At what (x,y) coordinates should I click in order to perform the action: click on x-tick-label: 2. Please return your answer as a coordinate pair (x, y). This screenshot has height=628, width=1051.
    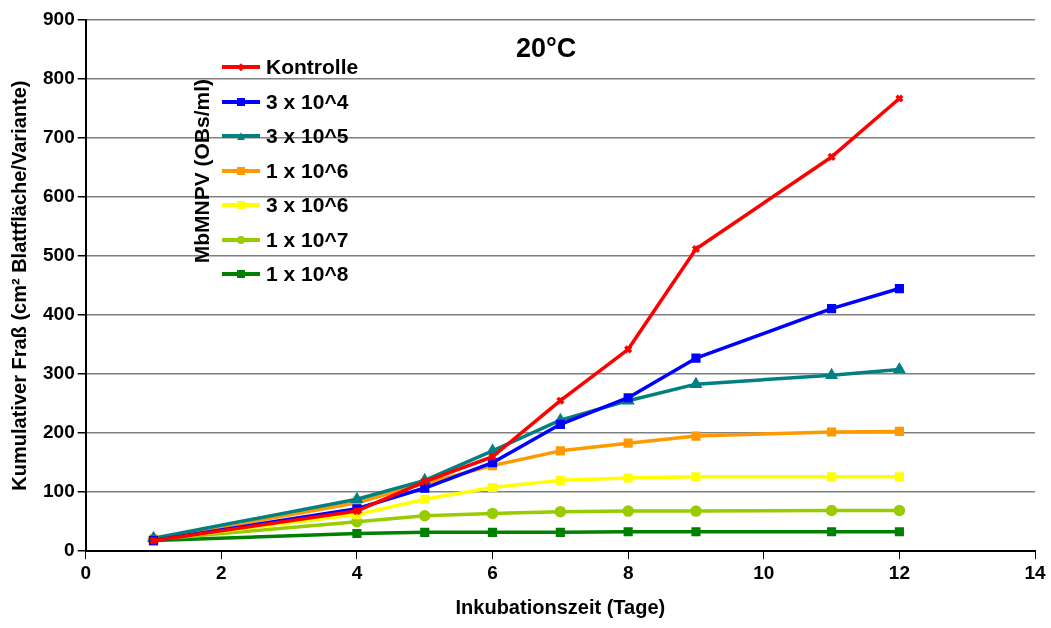
    Looking at the image, I should click on (221, 572).